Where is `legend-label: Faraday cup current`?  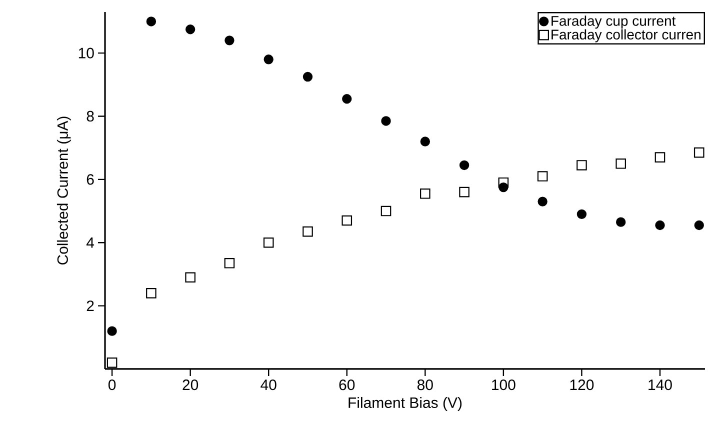
legend-label: Faraday cup current is located at coordinates (614, 22).